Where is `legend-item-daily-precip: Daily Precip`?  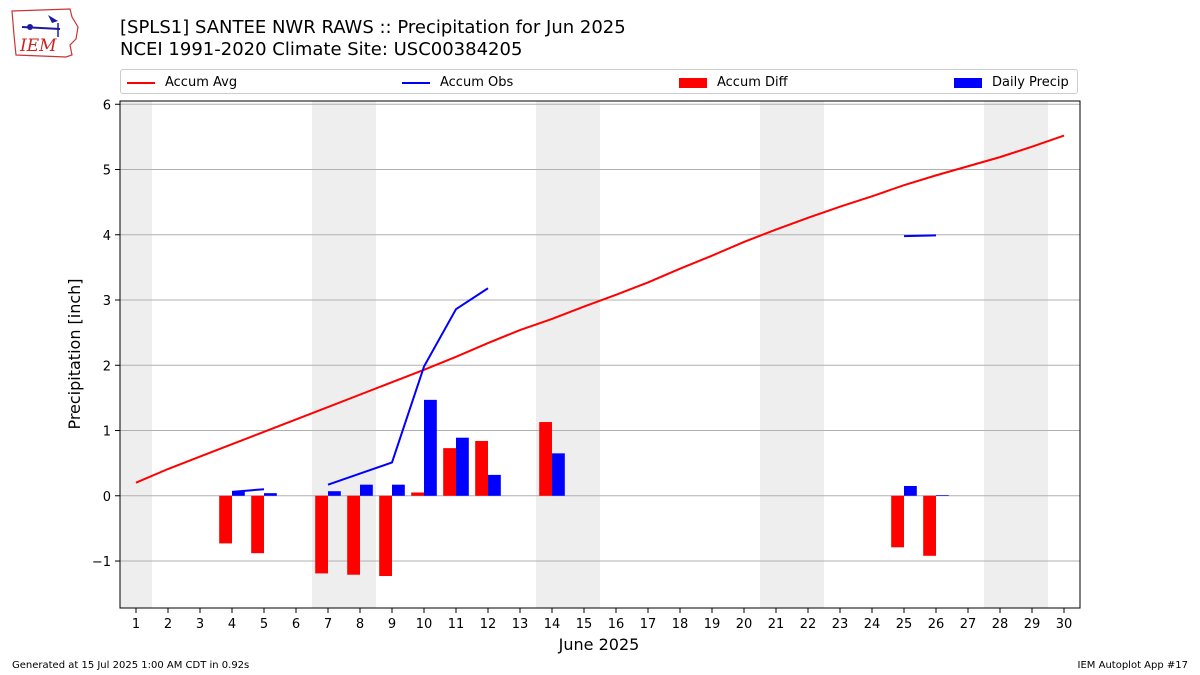 legend-item-daily-precip: Daily Precip is located at coordinates (1011, 82).